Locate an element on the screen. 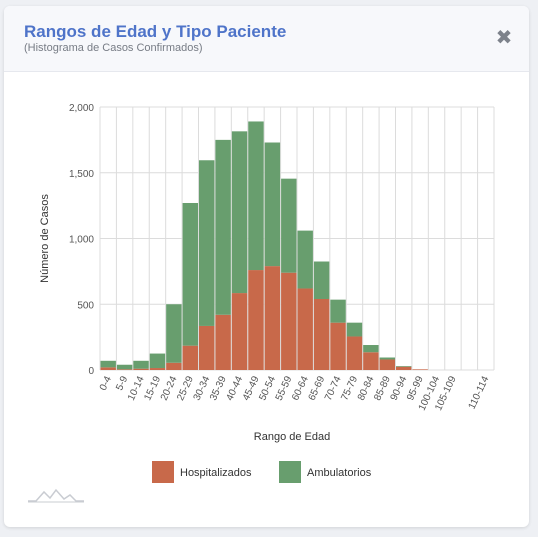 Image resolution: width=538 pixels, height=537 pixels. legend-swatch-ambulatorios is located at coordinates (290, 472).